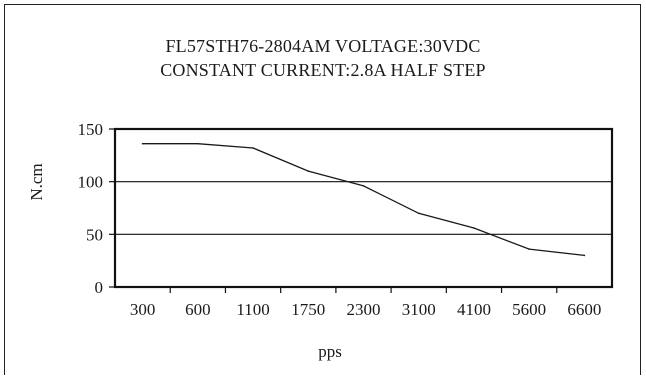  Describe the element at coordinates (198, 309) in the screenshot. I see `x-tick-label: 600` at that location.